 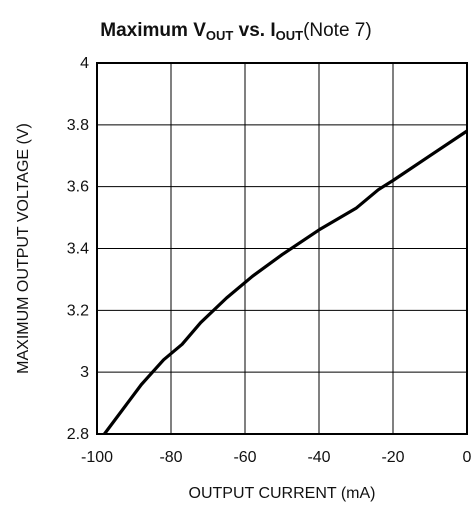 I want to click on title-i: I, so click(x=272, y=30).